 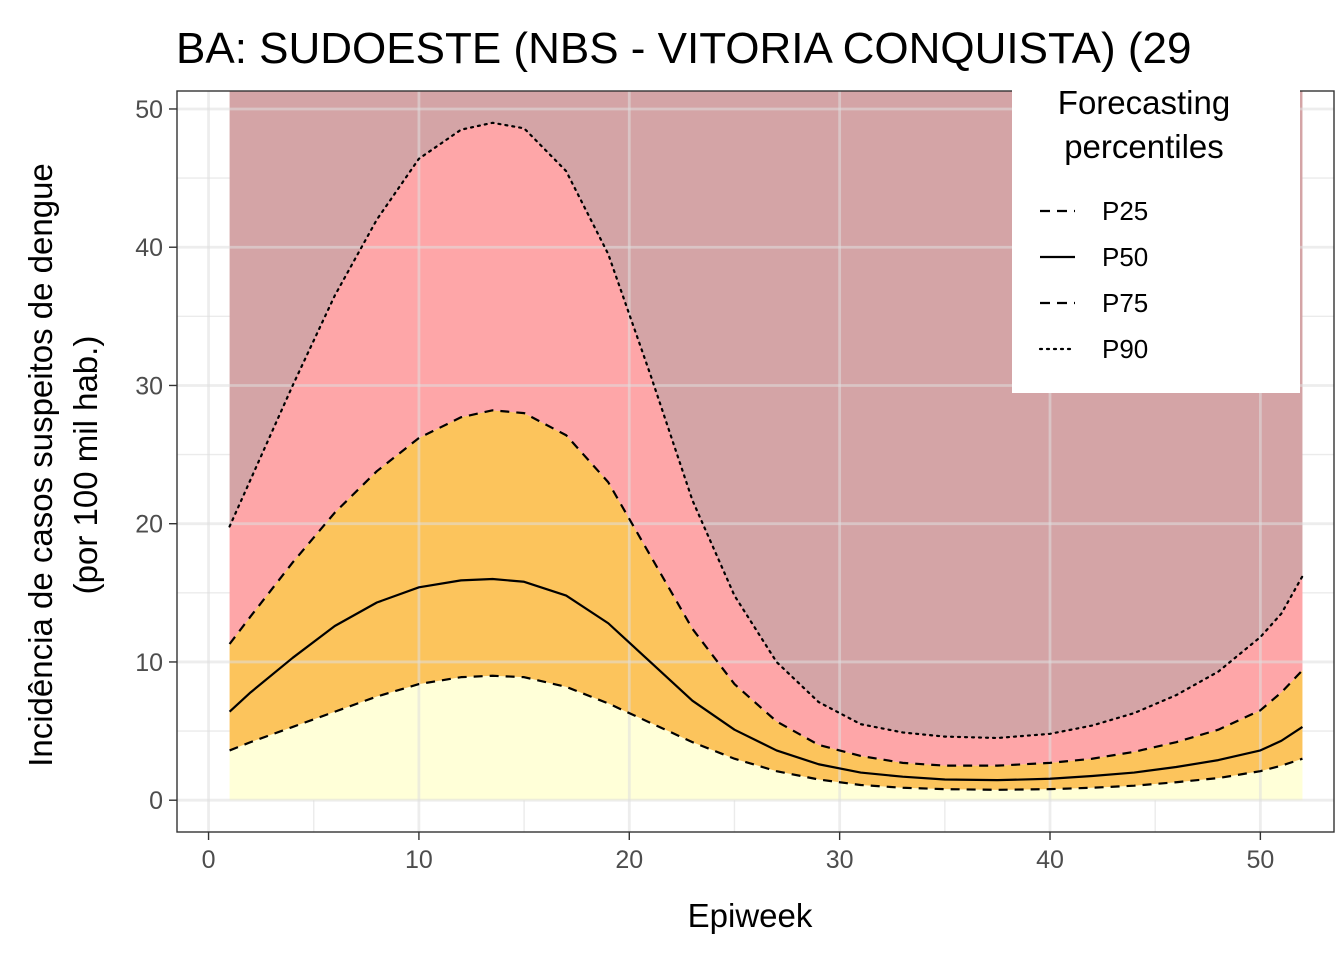 I want to click on y-axis: 0 10 20 30 40 50, so click(x=156, y=455).